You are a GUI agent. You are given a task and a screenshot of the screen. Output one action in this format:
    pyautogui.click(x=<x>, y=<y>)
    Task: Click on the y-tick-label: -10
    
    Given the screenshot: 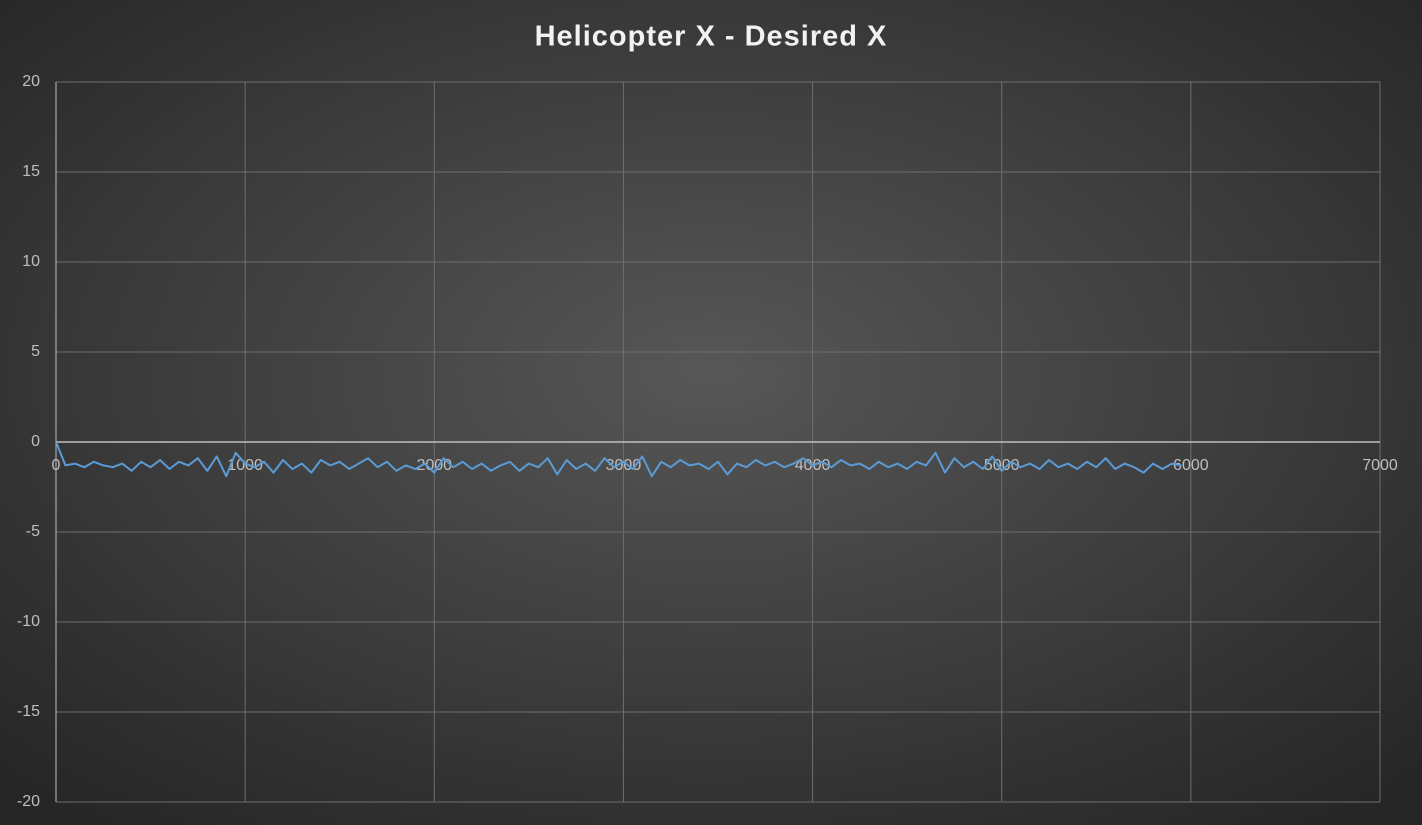 What is the action you would take?
    pyautogui.click(x=28, y=621)
    